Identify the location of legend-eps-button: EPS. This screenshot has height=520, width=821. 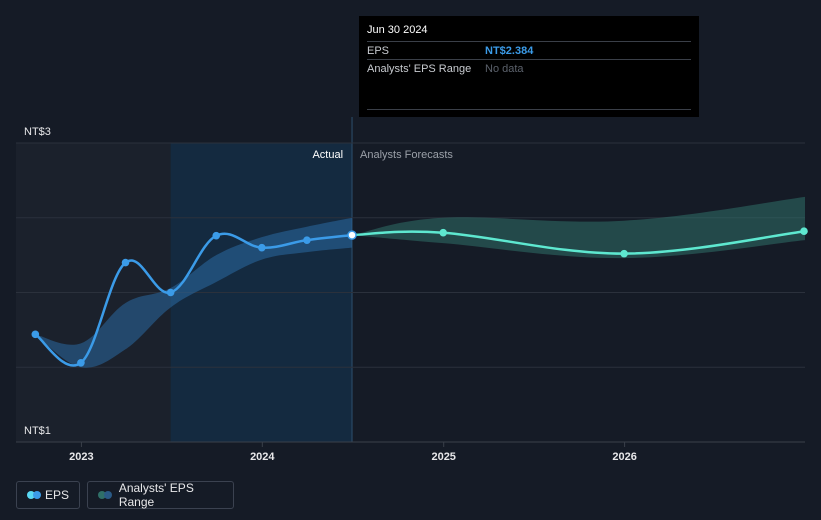
(48, 495).